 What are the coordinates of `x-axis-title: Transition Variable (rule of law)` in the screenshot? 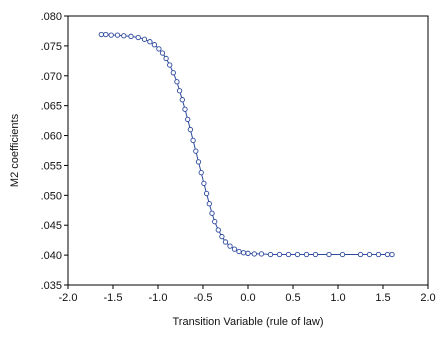 It's located at (247, 322).